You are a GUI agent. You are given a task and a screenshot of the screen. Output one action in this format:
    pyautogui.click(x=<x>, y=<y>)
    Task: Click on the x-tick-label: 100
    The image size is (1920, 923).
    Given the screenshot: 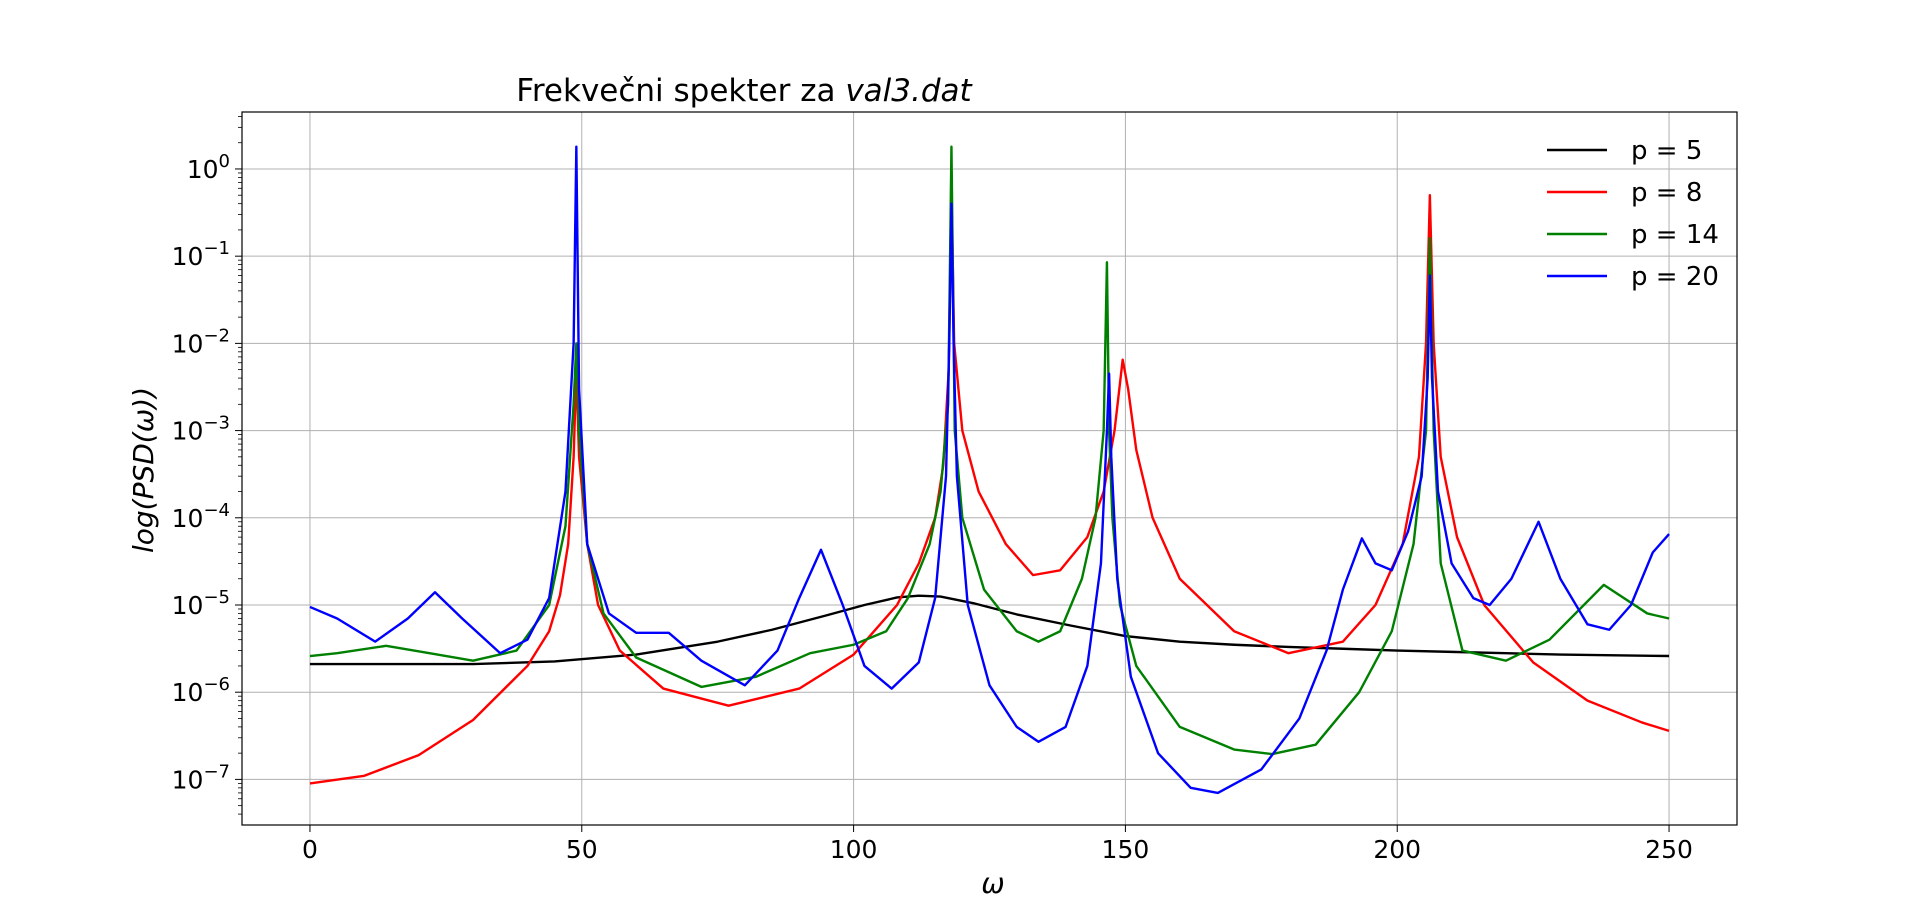 What is the action you would take?
    pyautogui.click(x=854, y=849)
    